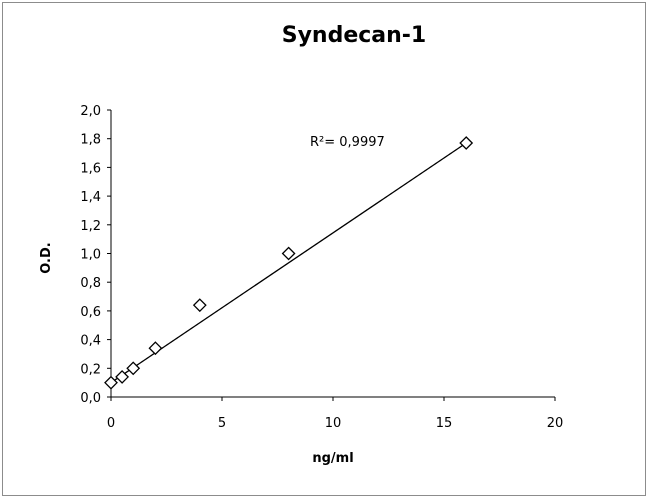 The height and width of the screenshot is (500, 650). What do you see at coordinates (332, 458) in the screenshot?
I see `x-axis-label: ng/ml` at bounding box center [332, 458].